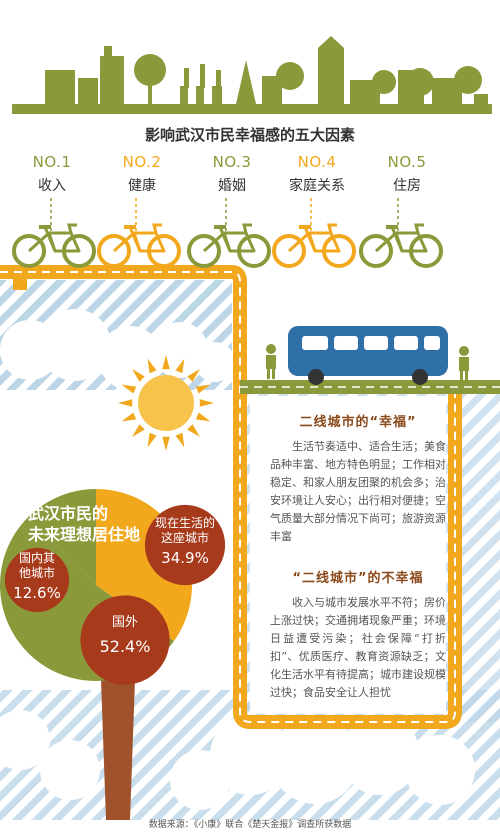  Describe the element at coordinates (407, 174) in the screenshot. I see `factor-5: NO.5 住房` at that location.